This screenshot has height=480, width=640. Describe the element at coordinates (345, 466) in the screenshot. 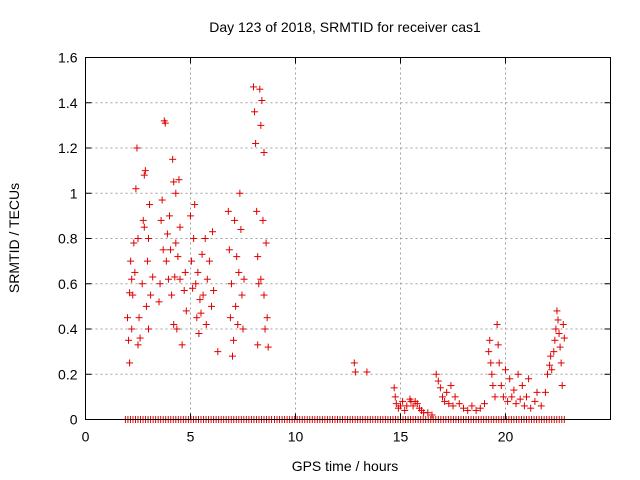

I see `x-axis-label: GPS time / hours` at that location.